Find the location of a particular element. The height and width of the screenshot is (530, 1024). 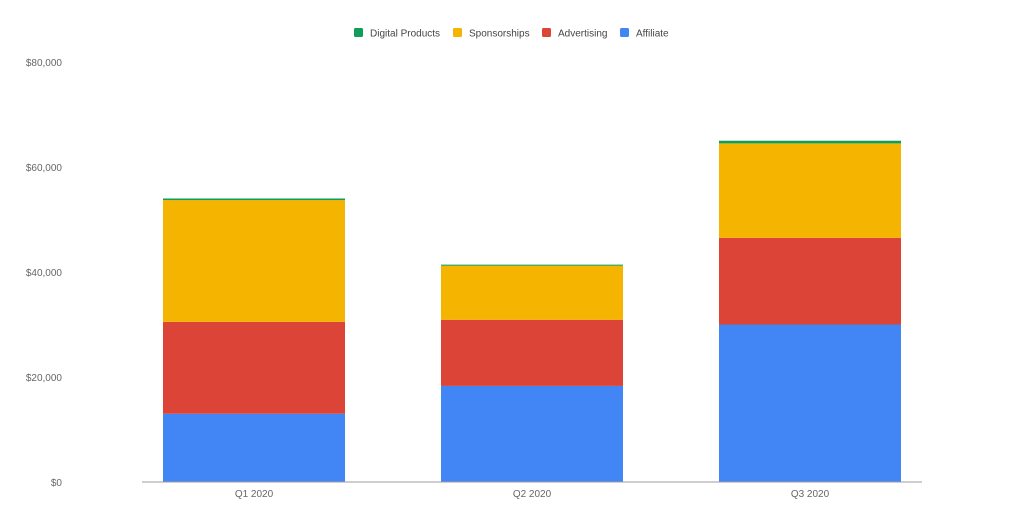

bar-stack-q3-2020 is located at coordinates (810, 311).